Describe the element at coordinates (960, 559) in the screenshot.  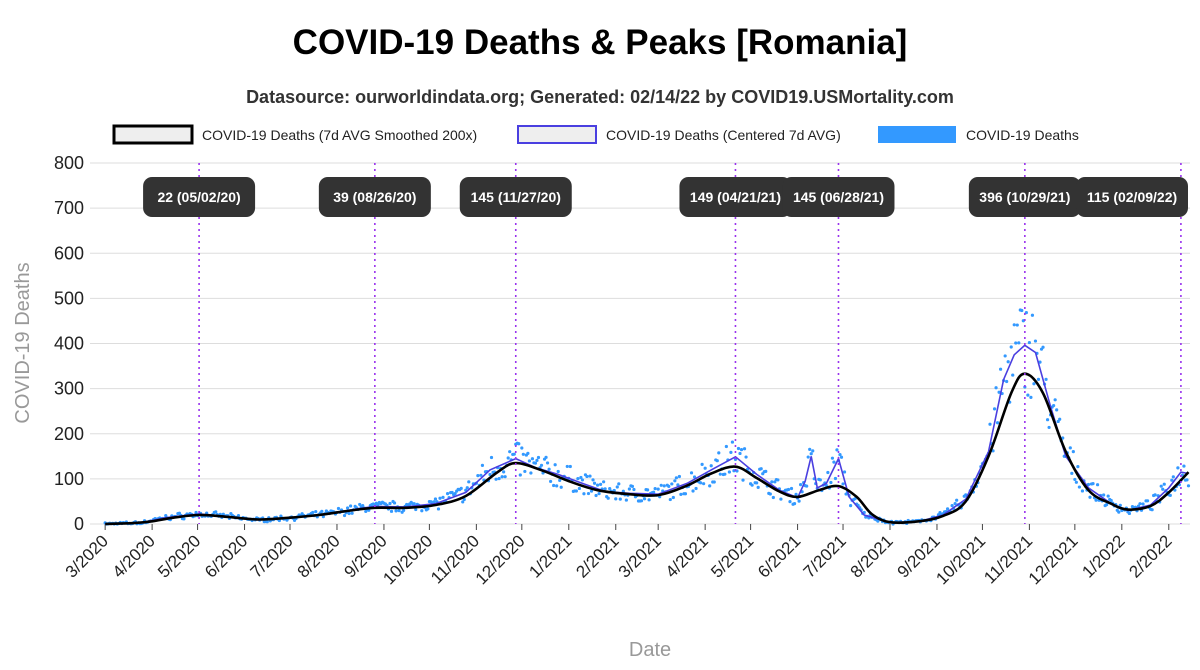
I see `x-tick-label: 10/2021` at that location.